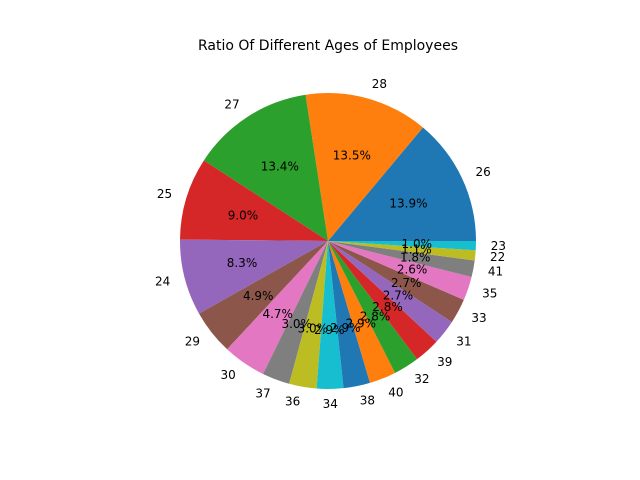 This screenshot has width=640, height=480. I want to click on percent-label-37: 3.0%, so click(296, 324).